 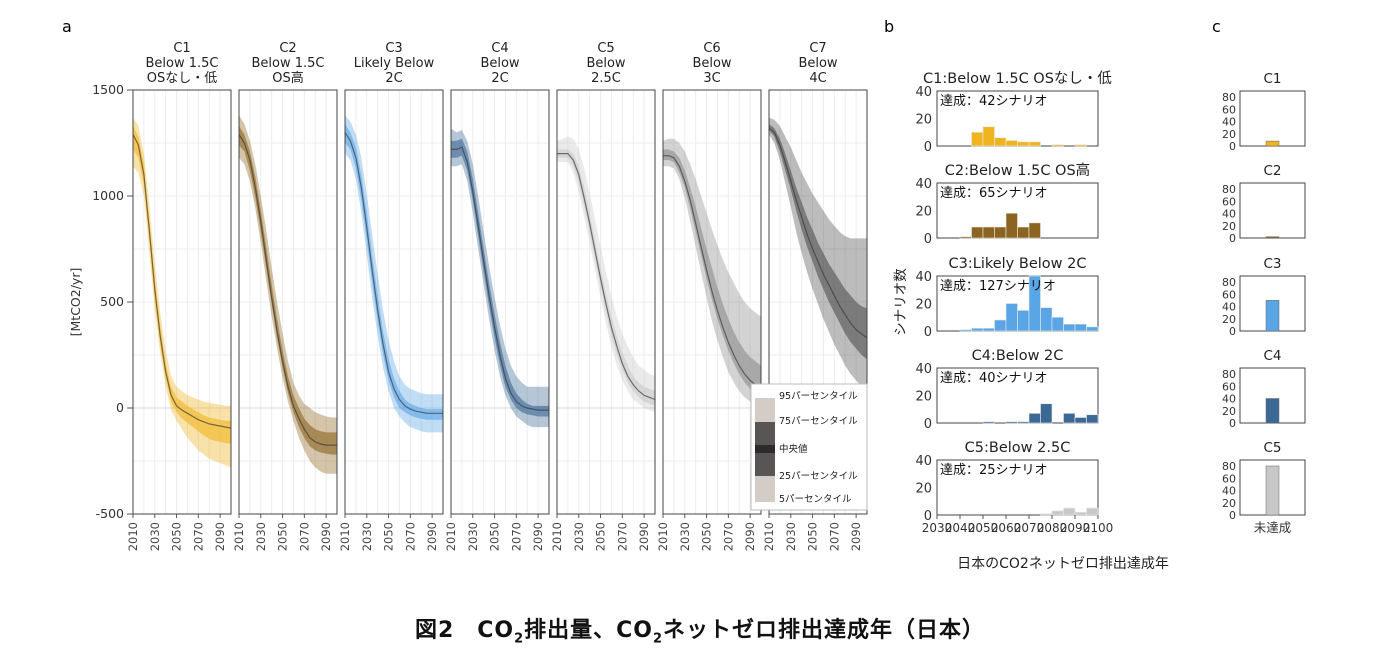 I want to click on histogram-c3: C3:Likely Below 2C 達成：127シナリオ 0 20 40, so click(x=1007, y=298).